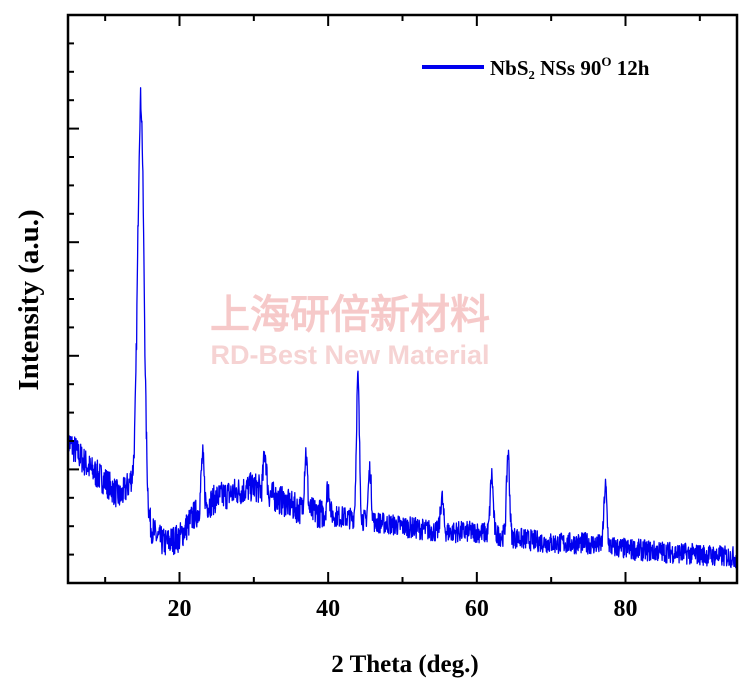 This screenshot has height=683, width=750. What do you see at coordinates (180, 609) in the screenshot?
I see `x-tick-label: 20` at bounding box center [180, 609].